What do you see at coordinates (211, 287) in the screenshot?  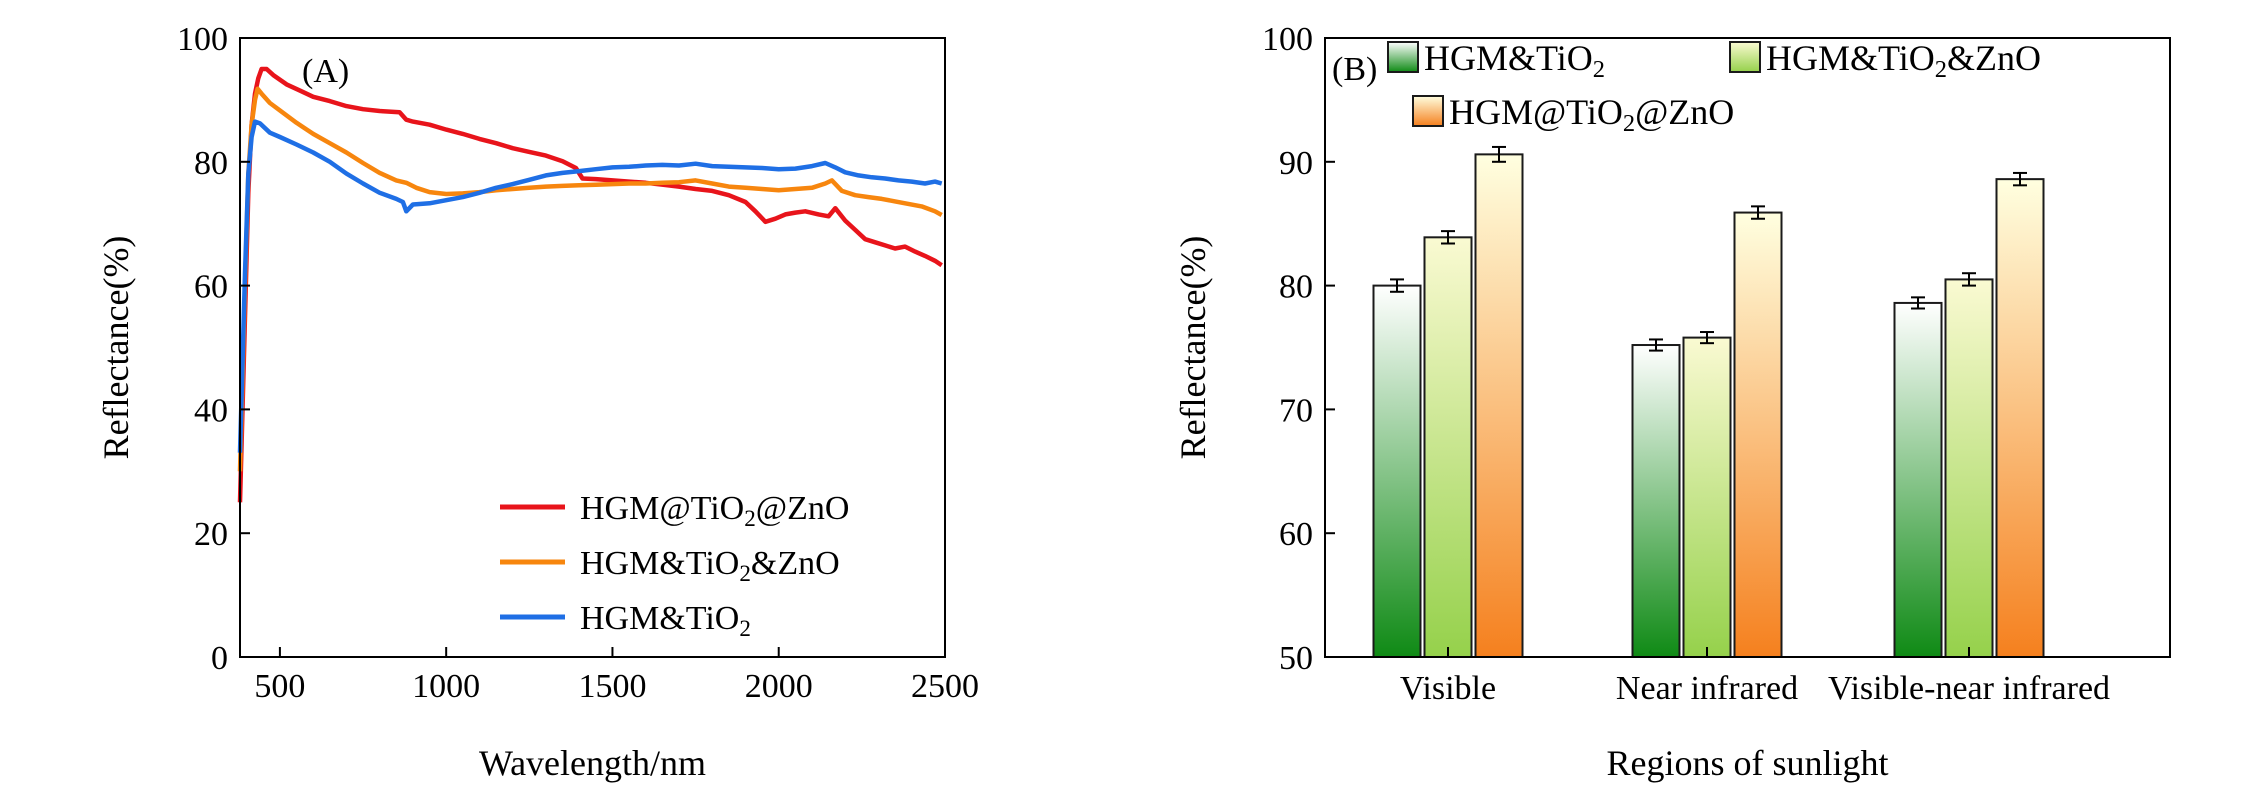 I see `a-y-tick-label: 60` at bounding box center [211, 287].